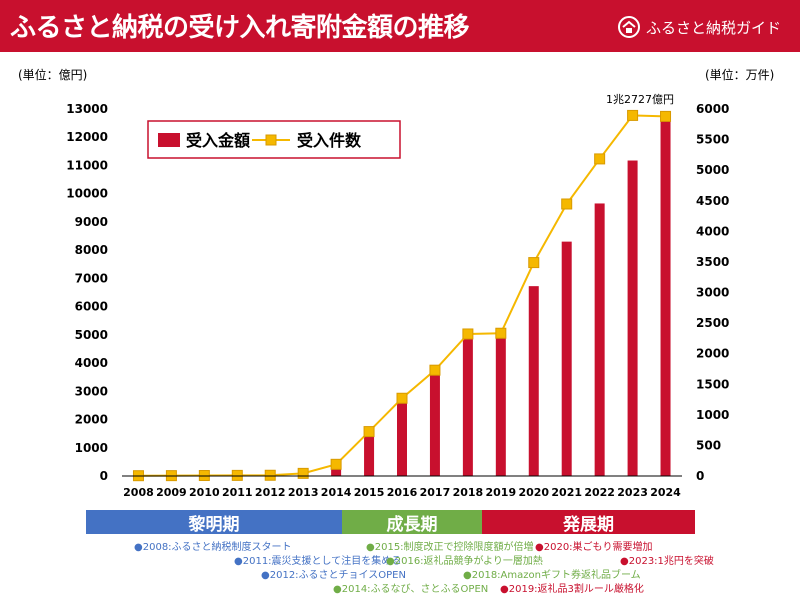 The image size is (800, 600). Describe the element at coordinates (237, 492) in the screenshot. I see `x-tick-label: 2011` at that location.